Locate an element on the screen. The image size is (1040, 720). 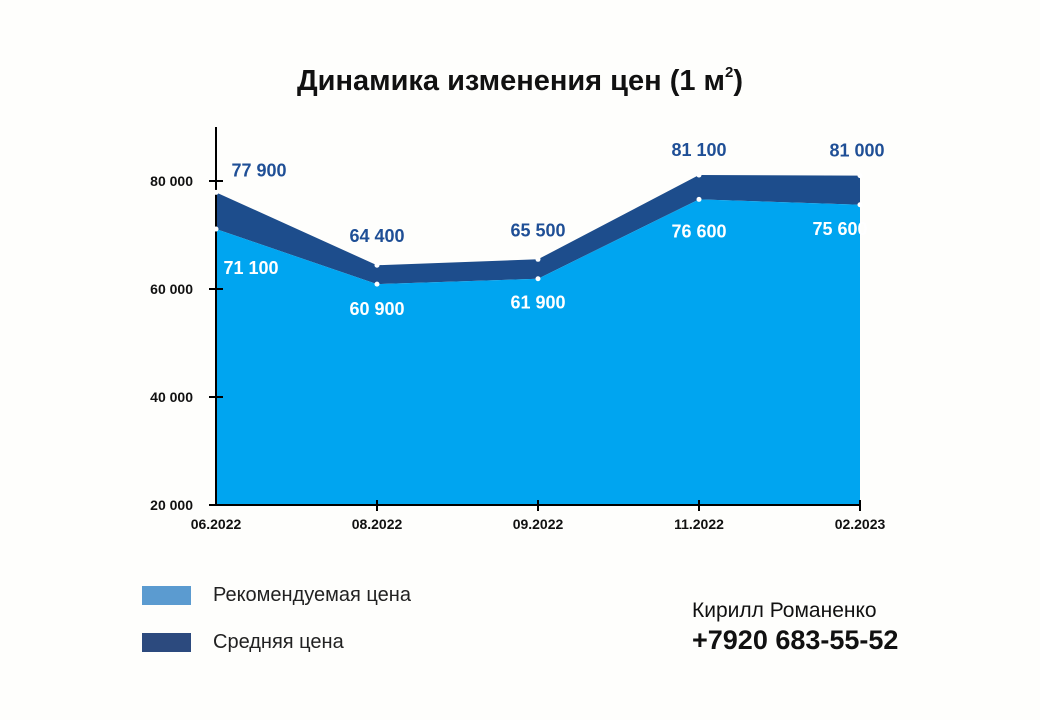
series-average-band is located at coordinates (538, 230).